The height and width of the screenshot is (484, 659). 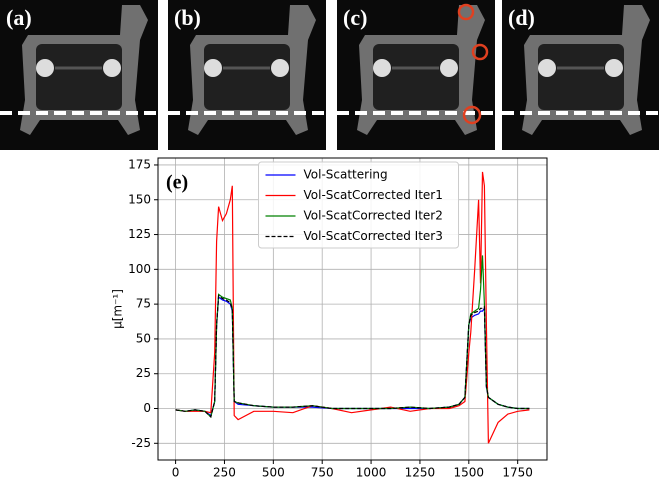 I want to click on panel-label: (d), so click(x=521, y=17).